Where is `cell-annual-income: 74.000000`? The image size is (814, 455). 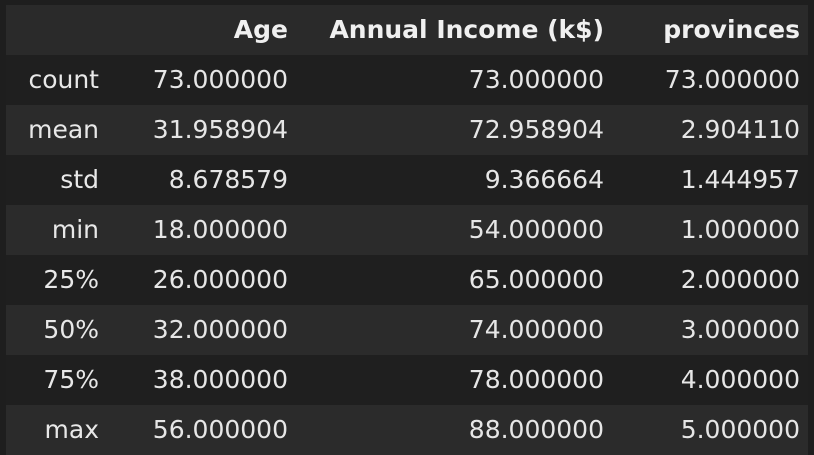
cell-annual-income: 74.000000 is located at coordinates (536, 329).